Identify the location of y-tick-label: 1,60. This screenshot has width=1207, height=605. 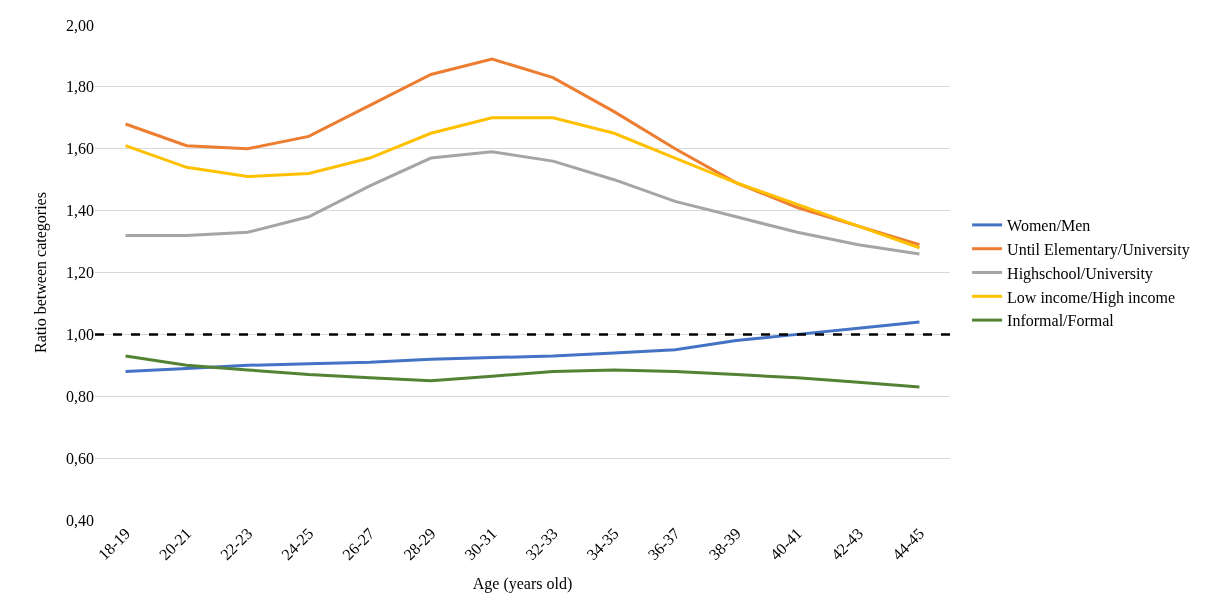
(80, 149).